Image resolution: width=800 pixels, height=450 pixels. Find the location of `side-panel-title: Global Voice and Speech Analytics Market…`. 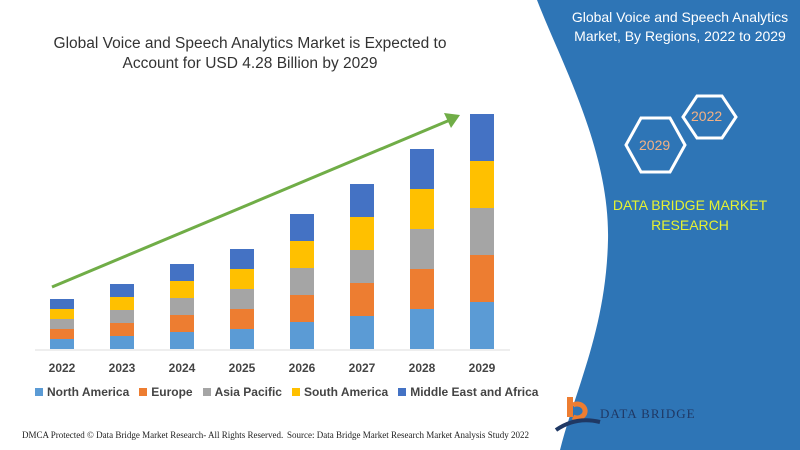

side-panel-title: Global Voice and Speech Analytics Market… is located at coordinates (680, 26).